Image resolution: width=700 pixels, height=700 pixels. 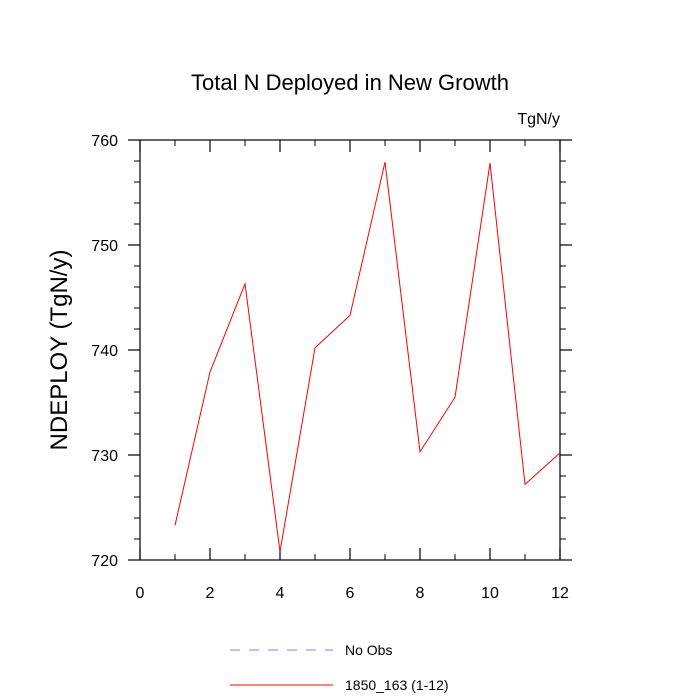 What do you see at coordinates (210, 593) in the screenshot?
I see `x-tick-label: 2` at bounding box center [210, 593].